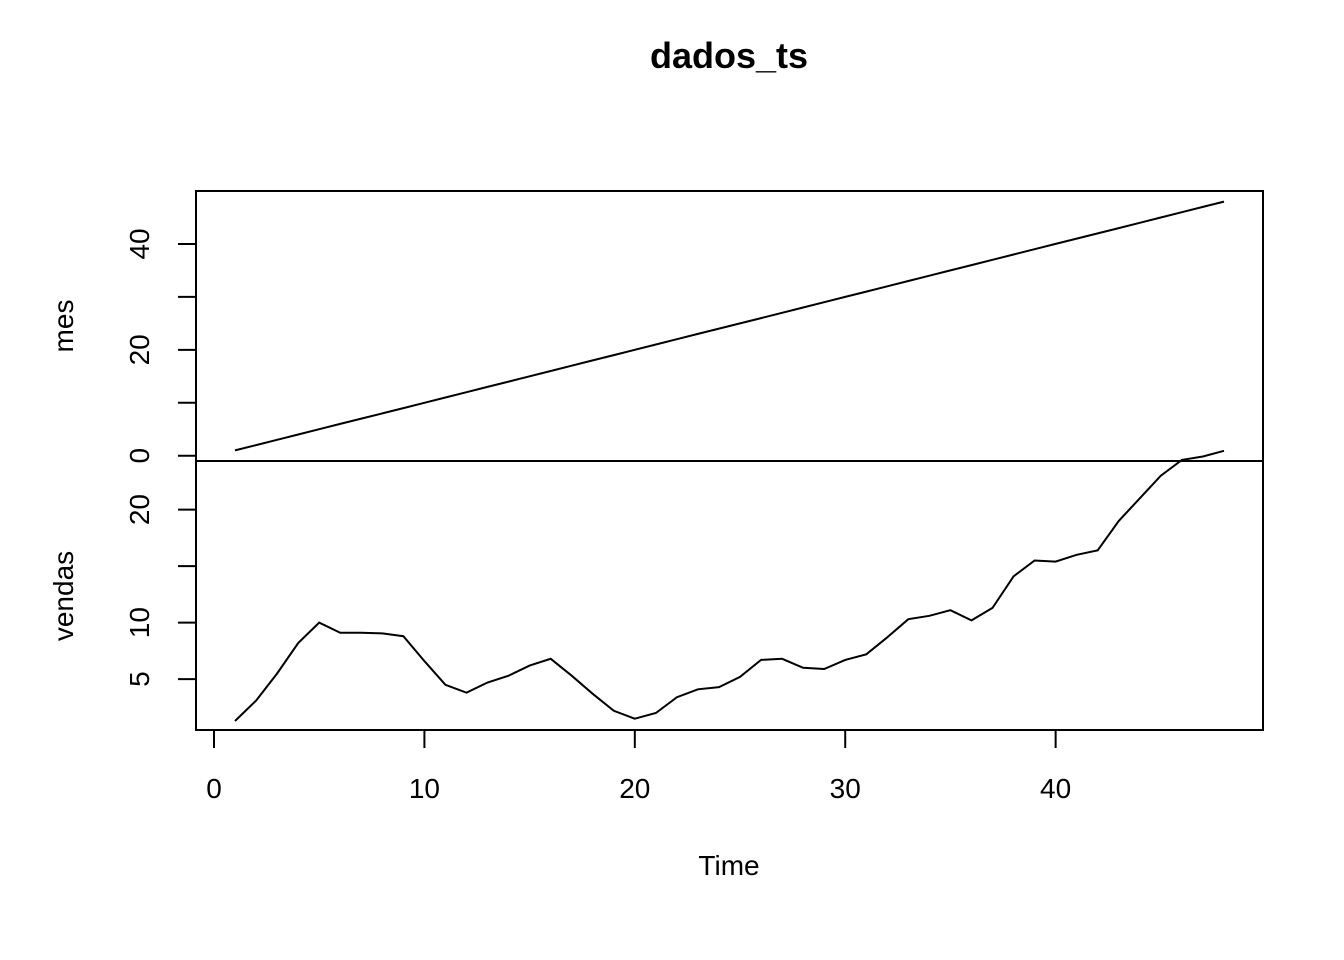  Describe the element at coordinates (63, 596) in the screenshot. I see `panel-vendas-ylabel: vendas` at that location.